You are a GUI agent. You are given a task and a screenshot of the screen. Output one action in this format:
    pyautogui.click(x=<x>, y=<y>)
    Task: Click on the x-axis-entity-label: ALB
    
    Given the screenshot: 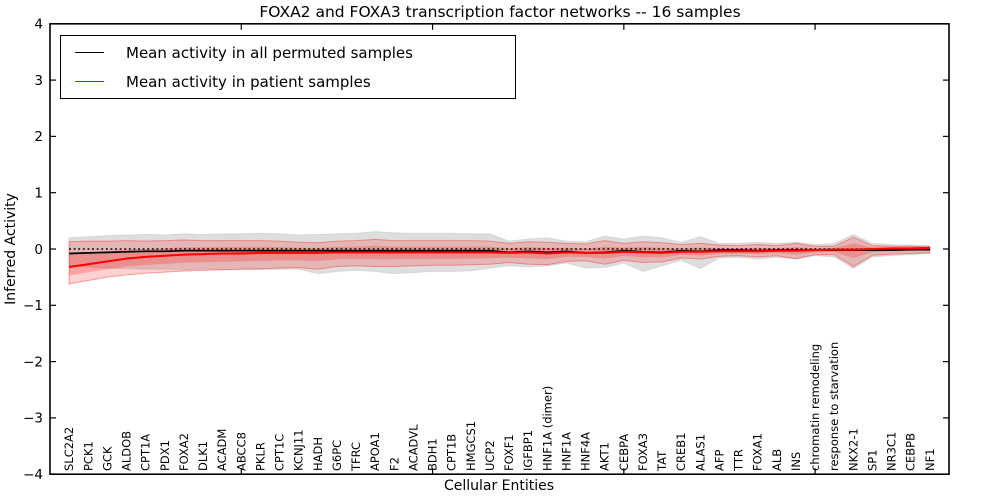 What is the action you would take?
    pyautogui.click(x=777, y=460)
    